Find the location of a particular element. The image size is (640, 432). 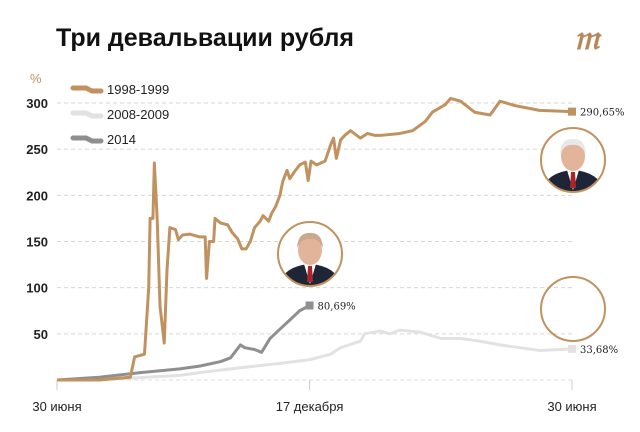

series-end-label: 290,65% is located at coordinates (602, 113).